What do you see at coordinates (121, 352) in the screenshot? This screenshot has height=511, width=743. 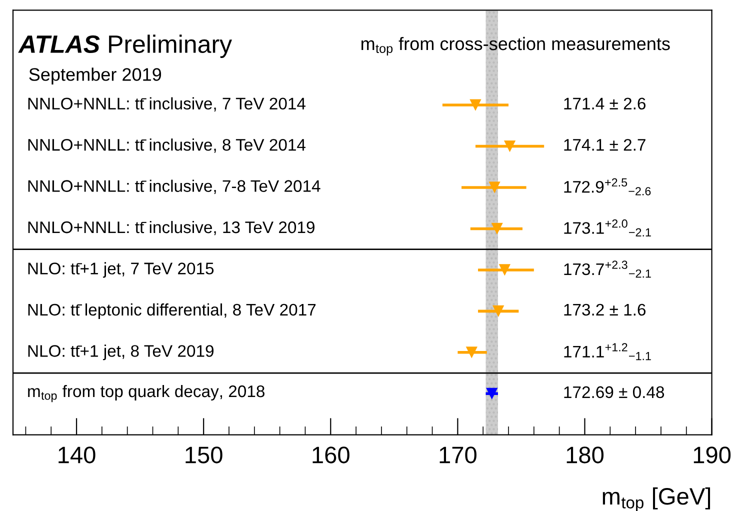 I see `y-tick-label: NLO: tt̄+1 jet, 8 TeV 2019` at bounding box center [121, 352].